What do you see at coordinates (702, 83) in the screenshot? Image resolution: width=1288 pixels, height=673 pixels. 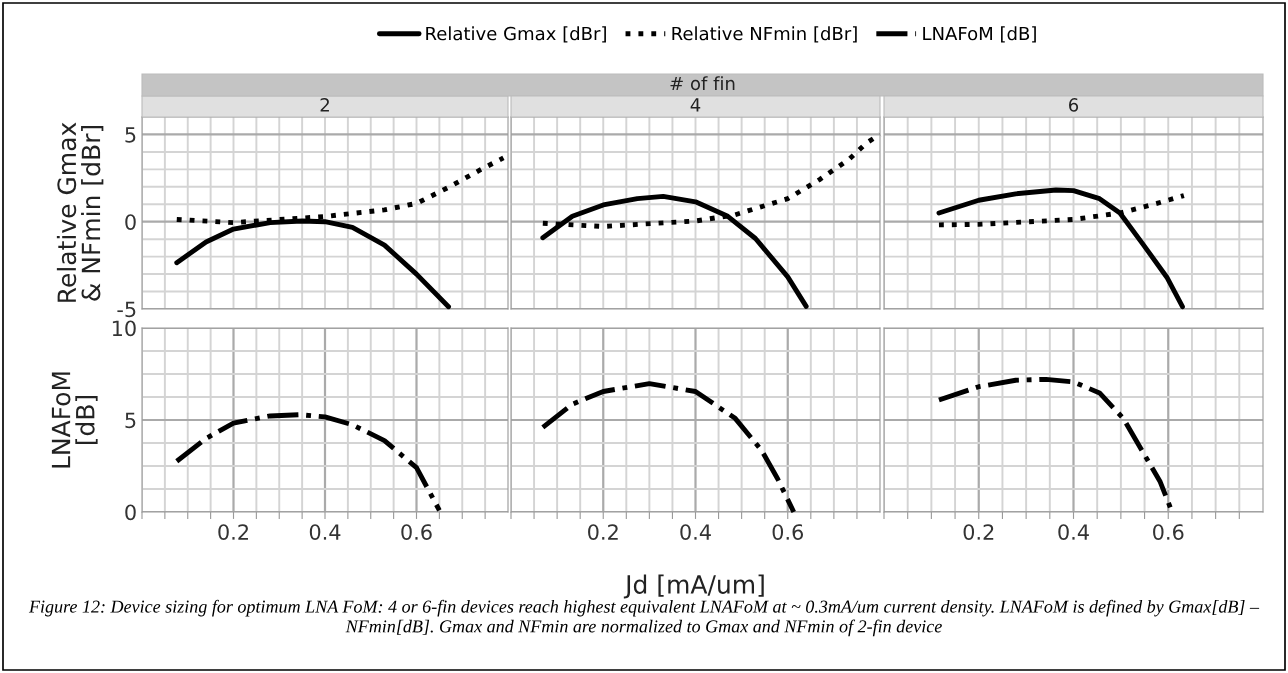 I see `text: # of fin` at bounding box center [702, 83].